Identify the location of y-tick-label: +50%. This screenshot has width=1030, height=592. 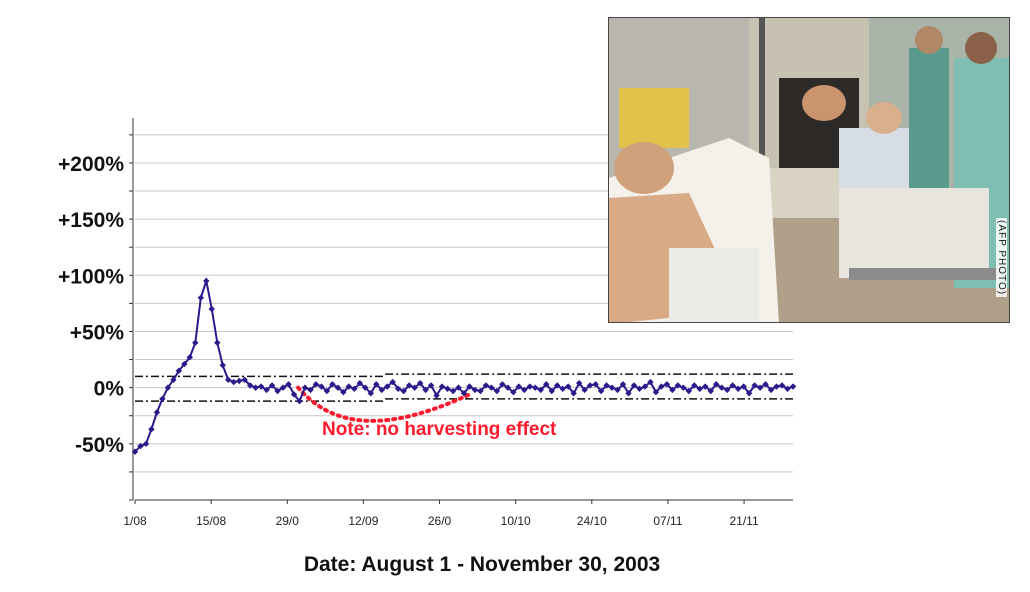
(97, 332).